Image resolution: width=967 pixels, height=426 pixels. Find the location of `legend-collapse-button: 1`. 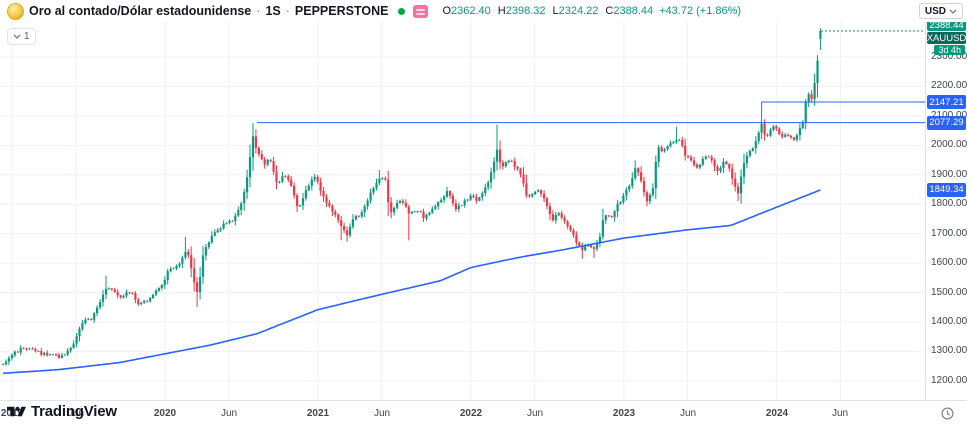

legend-collapse-button: 1 is located at coordinates (21, 36).